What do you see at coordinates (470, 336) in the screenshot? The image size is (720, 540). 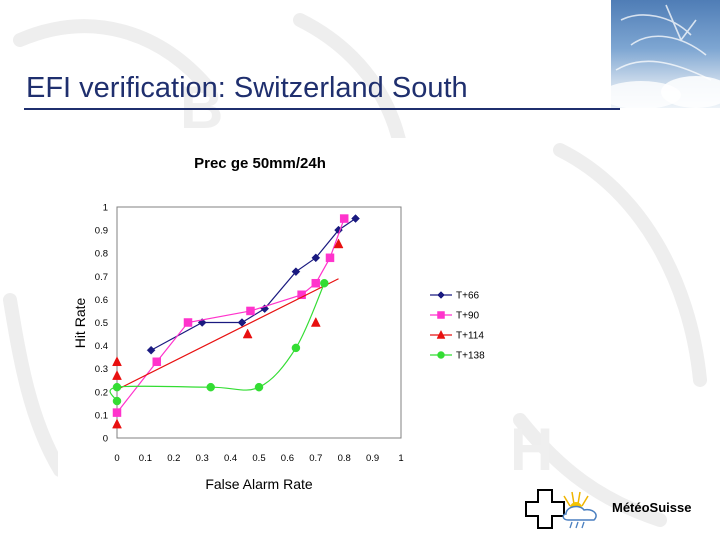 I see `legend-label: T+114` at bounding box center [470, 336].